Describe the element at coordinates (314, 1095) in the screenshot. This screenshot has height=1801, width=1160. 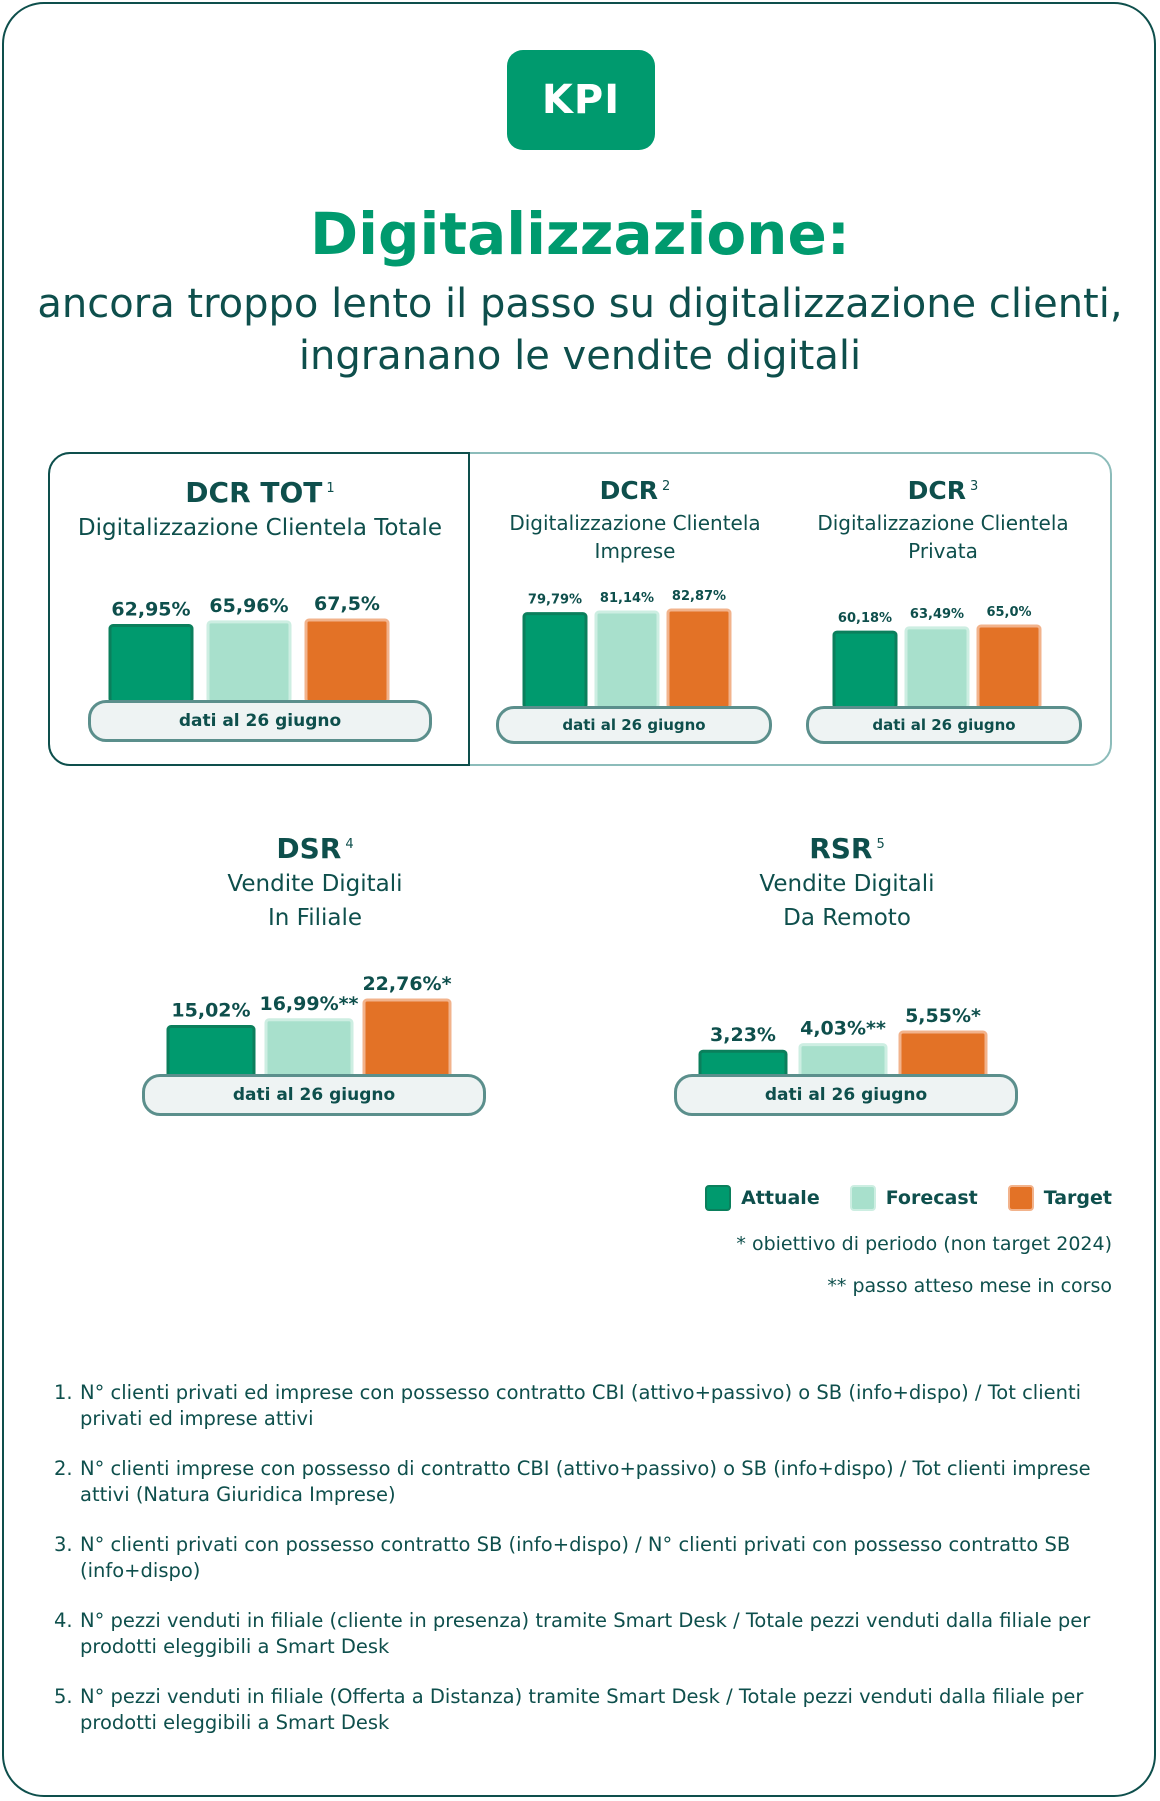
I see `dsr-date-pill: dati al 26 giugno` at that location.